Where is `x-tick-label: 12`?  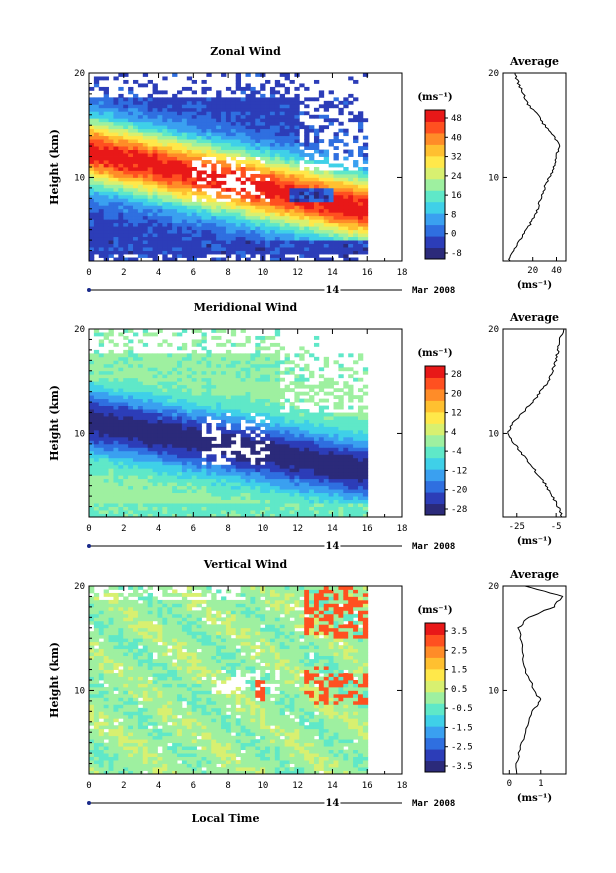
x-tick-label: 12 is located at coordinates (297, 273).